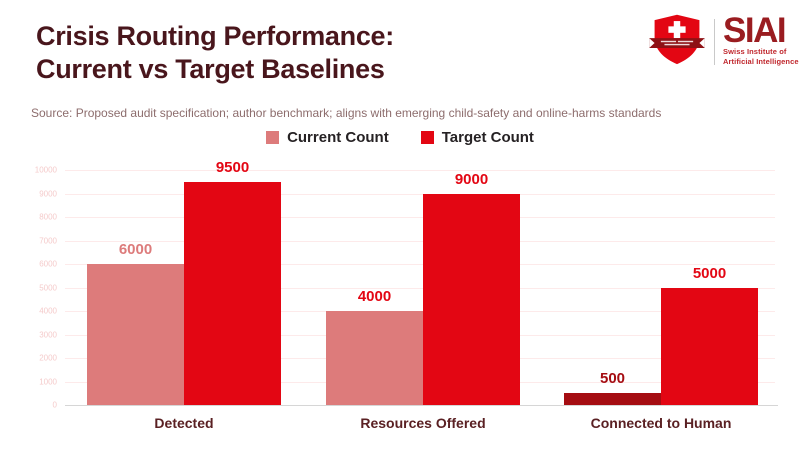 The image size is (800, 450). I want to click on bar-group: 6000 9500, so click(184, 282).